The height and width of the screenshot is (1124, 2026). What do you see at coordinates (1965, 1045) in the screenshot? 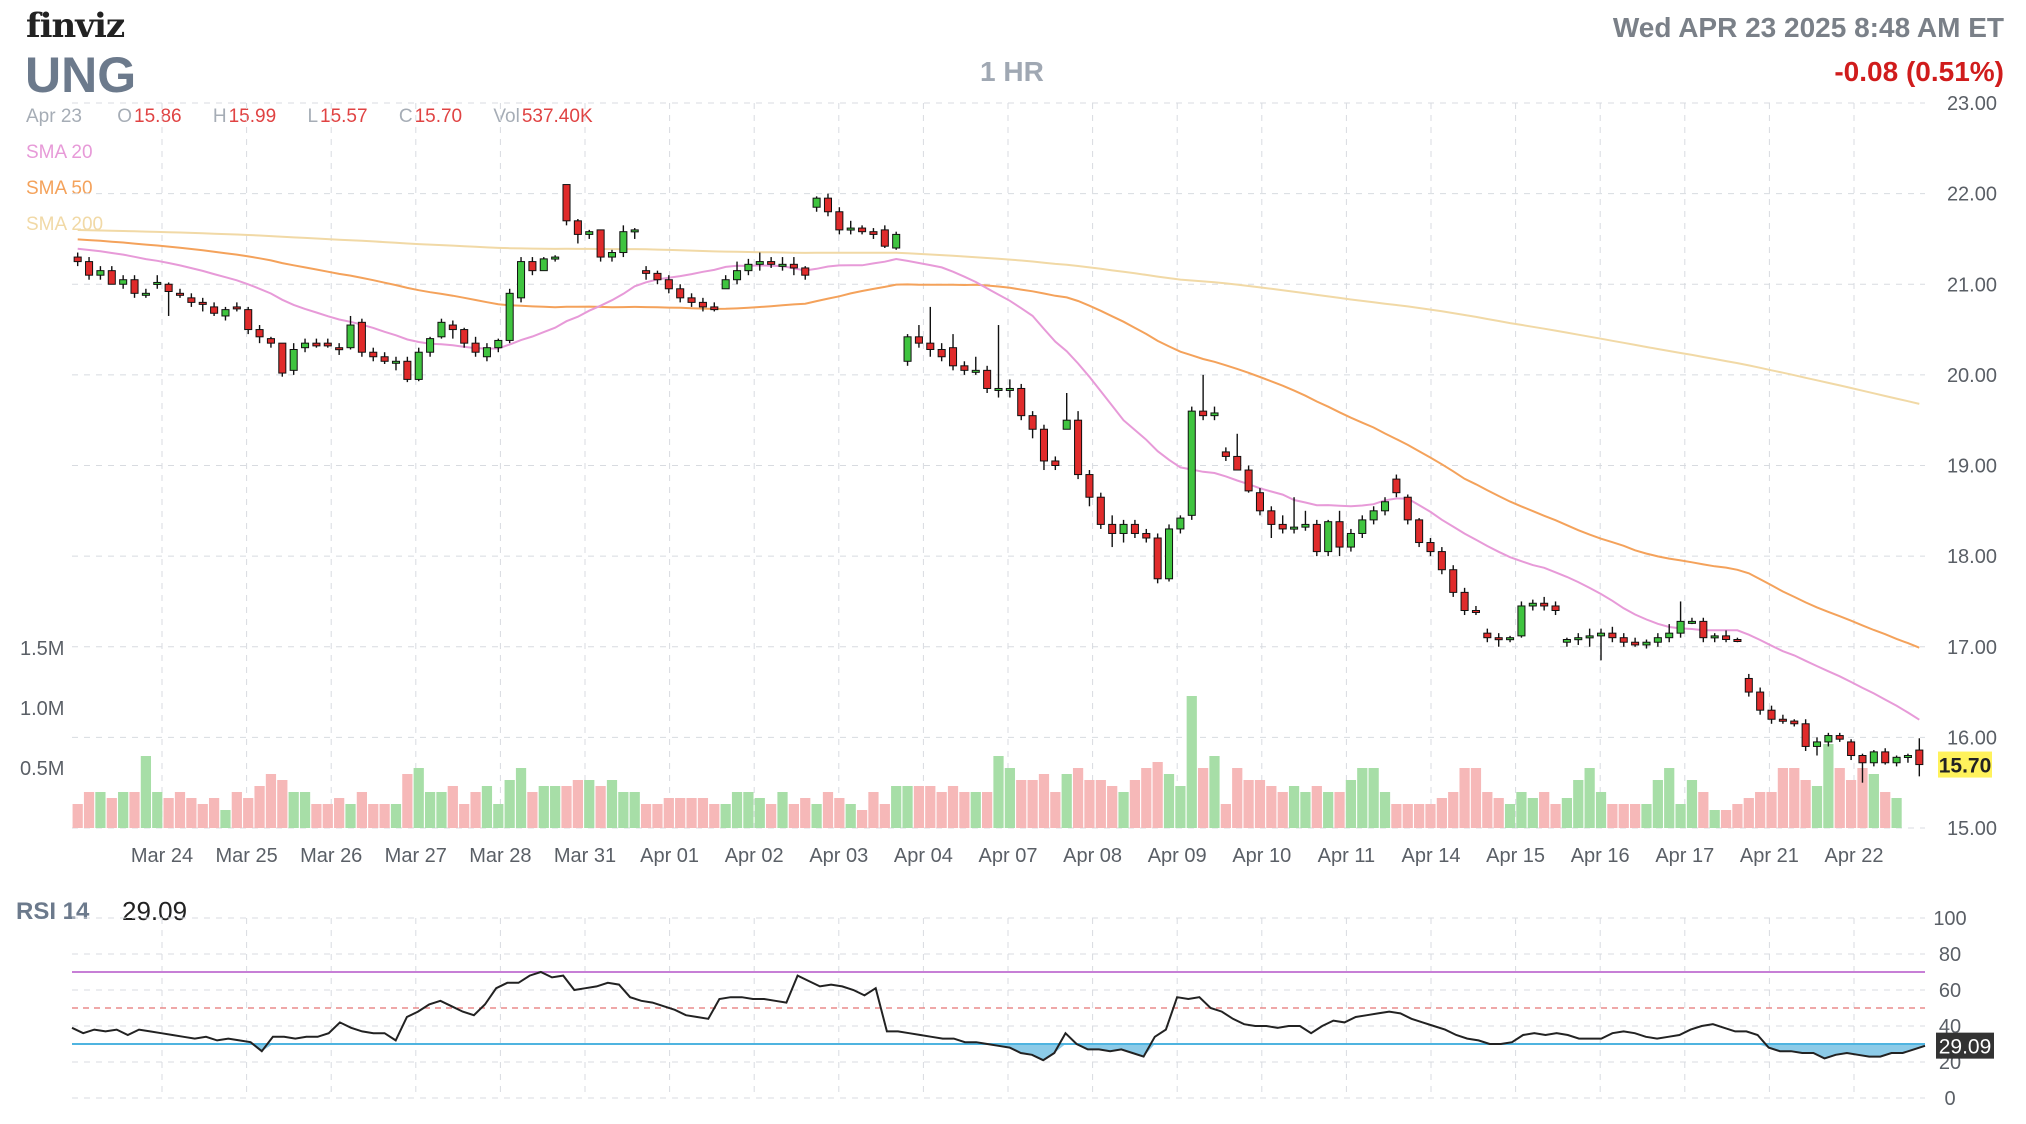
I see `rsi-value-tag` at bounding box center [1965, 1045].